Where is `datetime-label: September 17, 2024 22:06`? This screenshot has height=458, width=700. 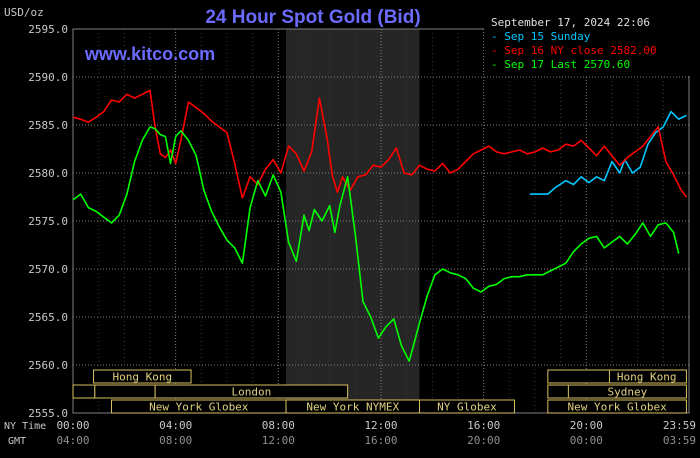 datetime-label: September 17, 2024 22:06 is located at coordinates (570, 22).